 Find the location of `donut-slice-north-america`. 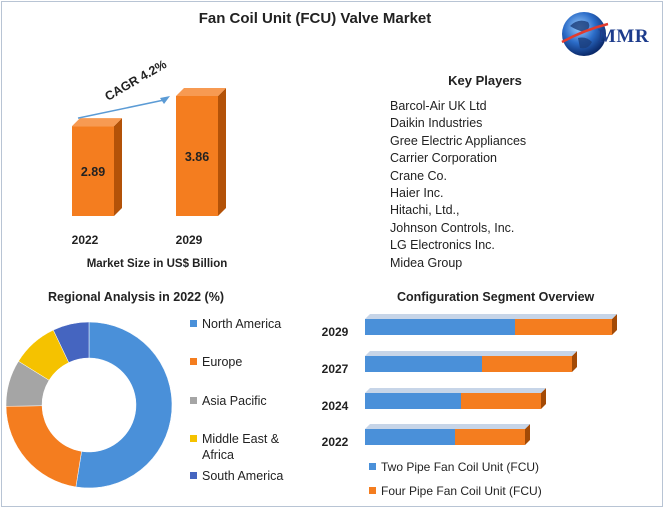

donut-slice-north-america is located at coordinates (124, 405).